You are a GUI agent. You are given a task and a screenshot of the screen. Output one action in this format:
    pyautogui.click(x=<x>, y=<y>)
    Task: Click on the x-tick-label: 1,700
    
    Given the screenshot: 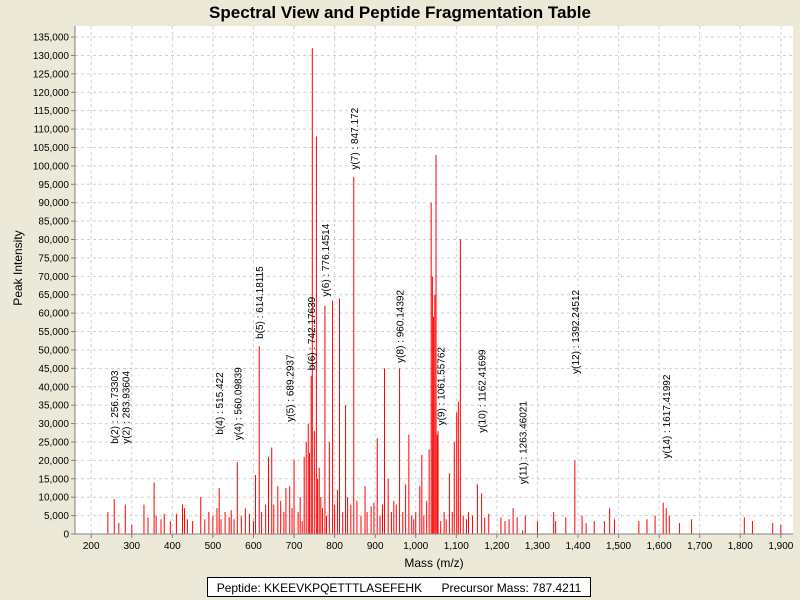 What is the action you would take?
    pyautogui.click(x=699, y=546)
    